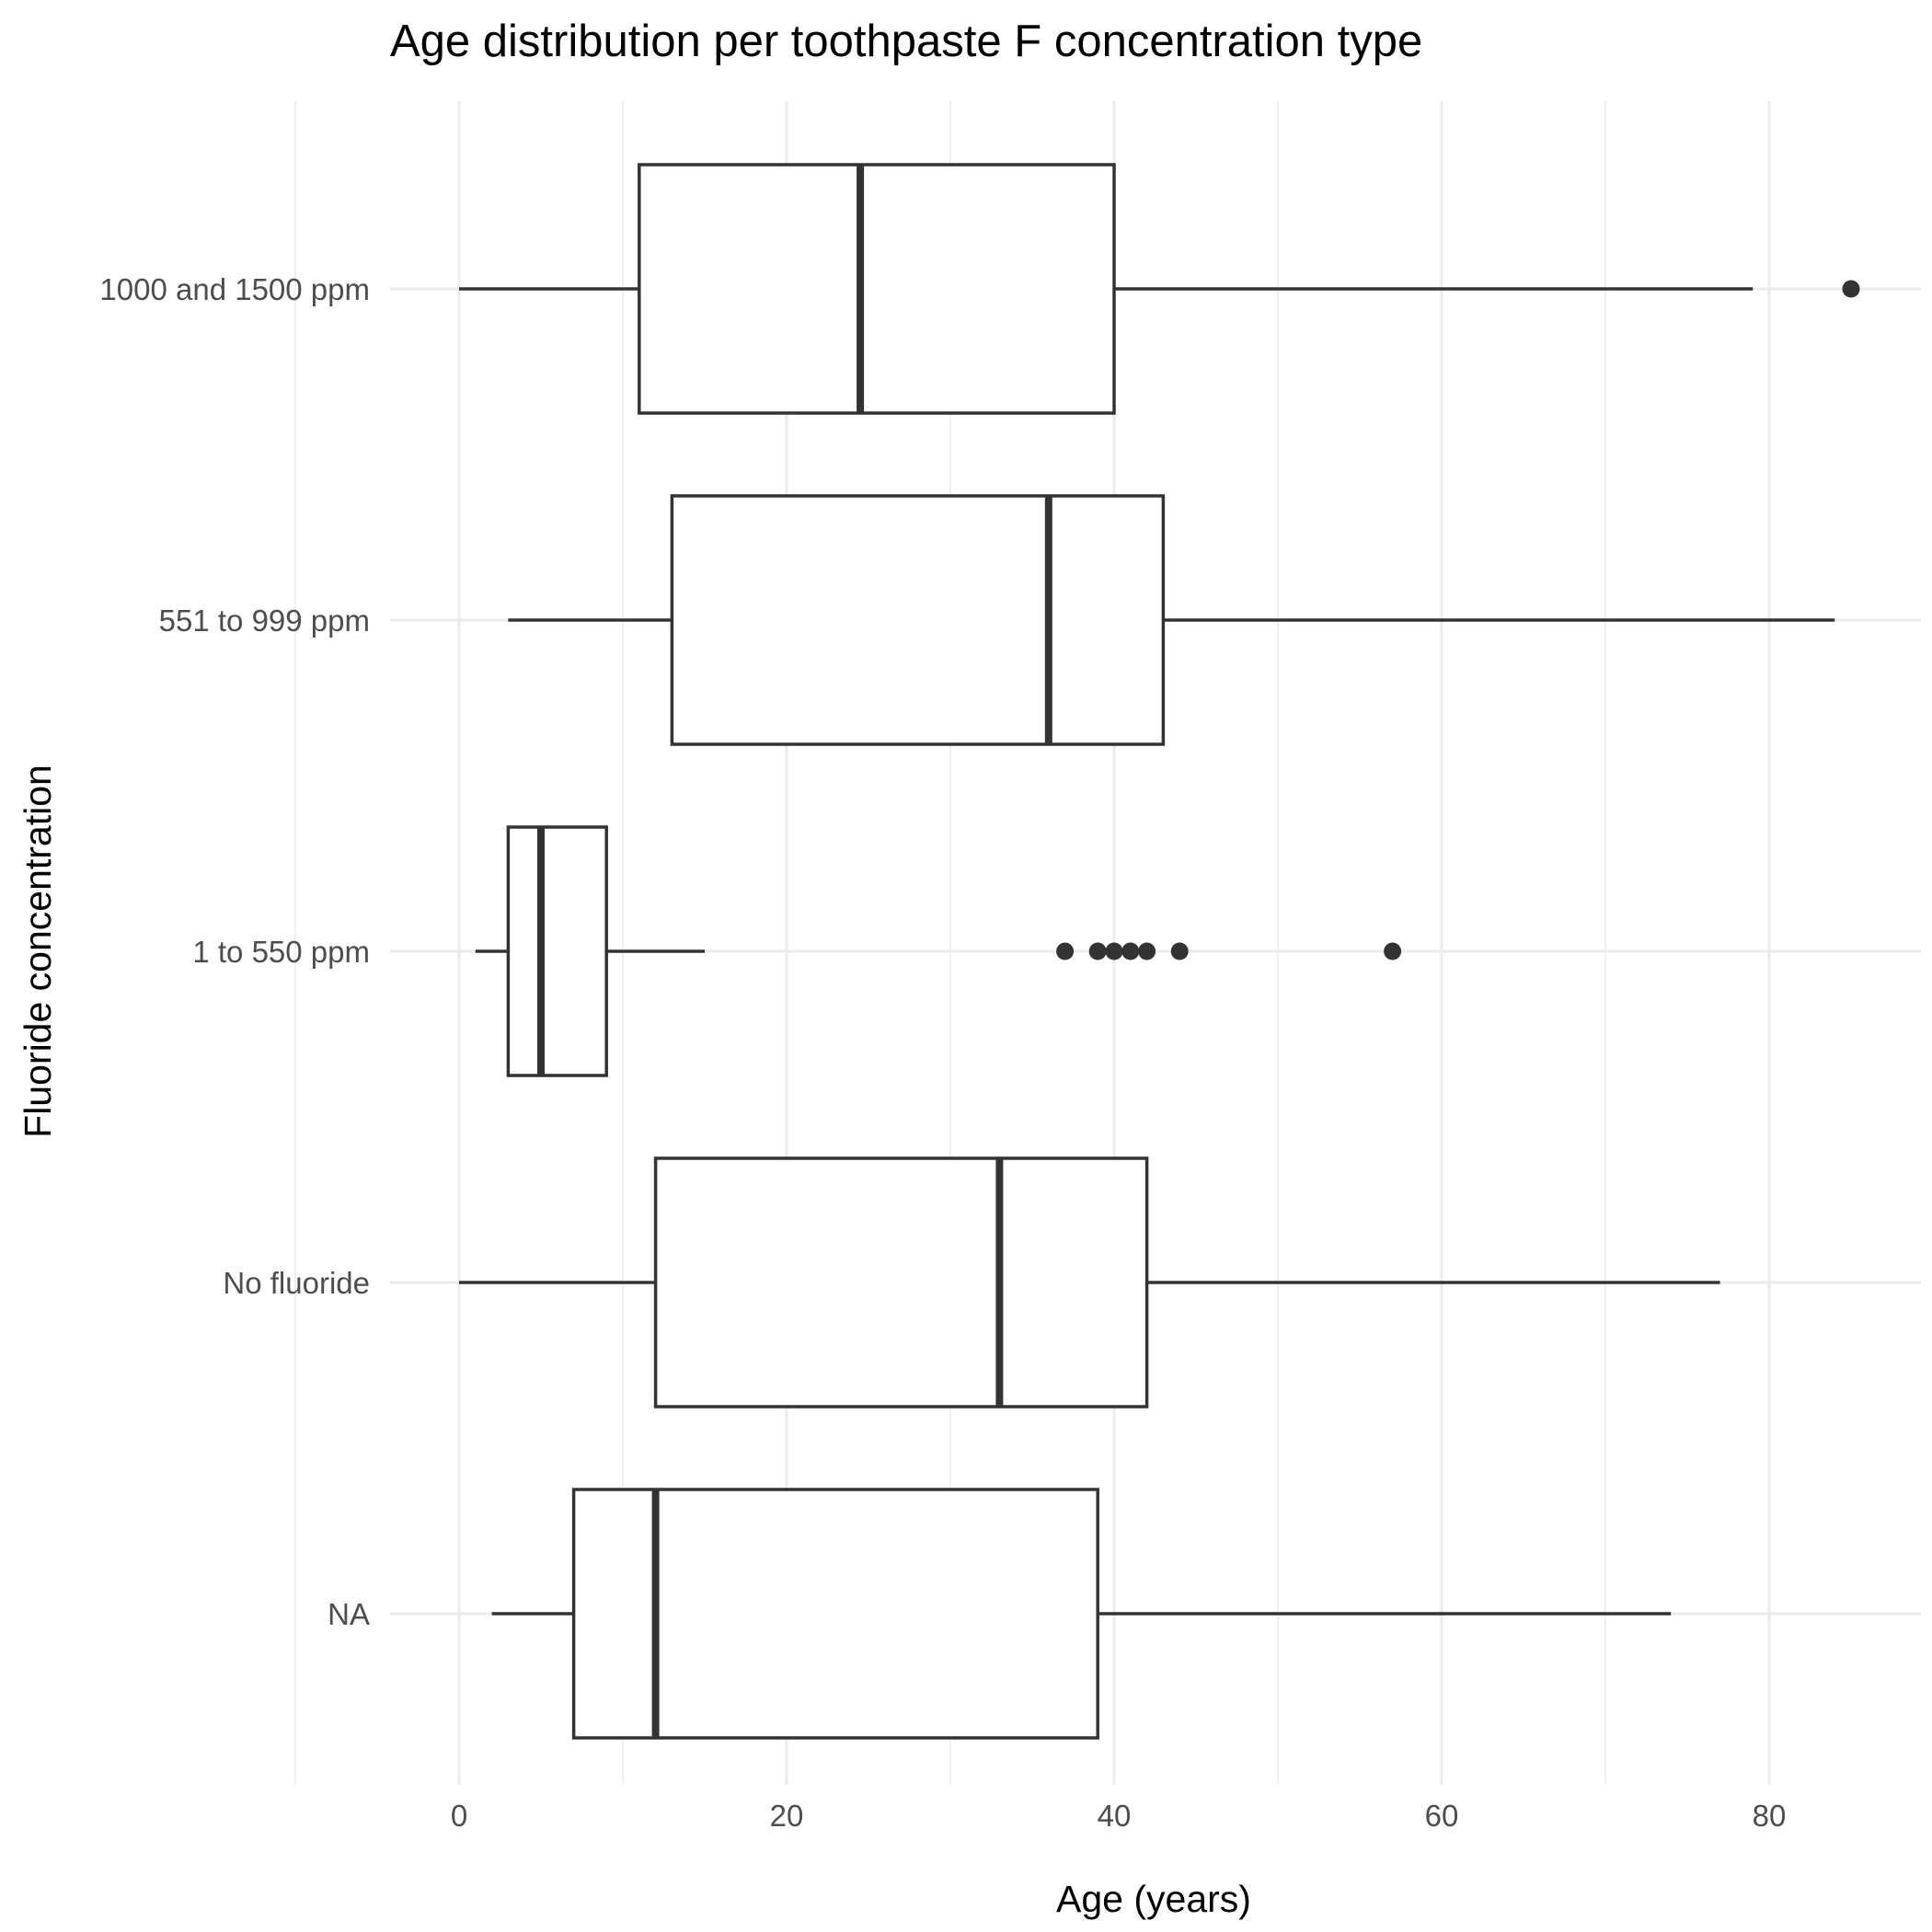 The height and width of the screenshot is (1932, 1932). Describe the element at coordinates (234, 289) in the screenshot. I see `y-tick-label: 1000 and 1500 ppm` at that location.